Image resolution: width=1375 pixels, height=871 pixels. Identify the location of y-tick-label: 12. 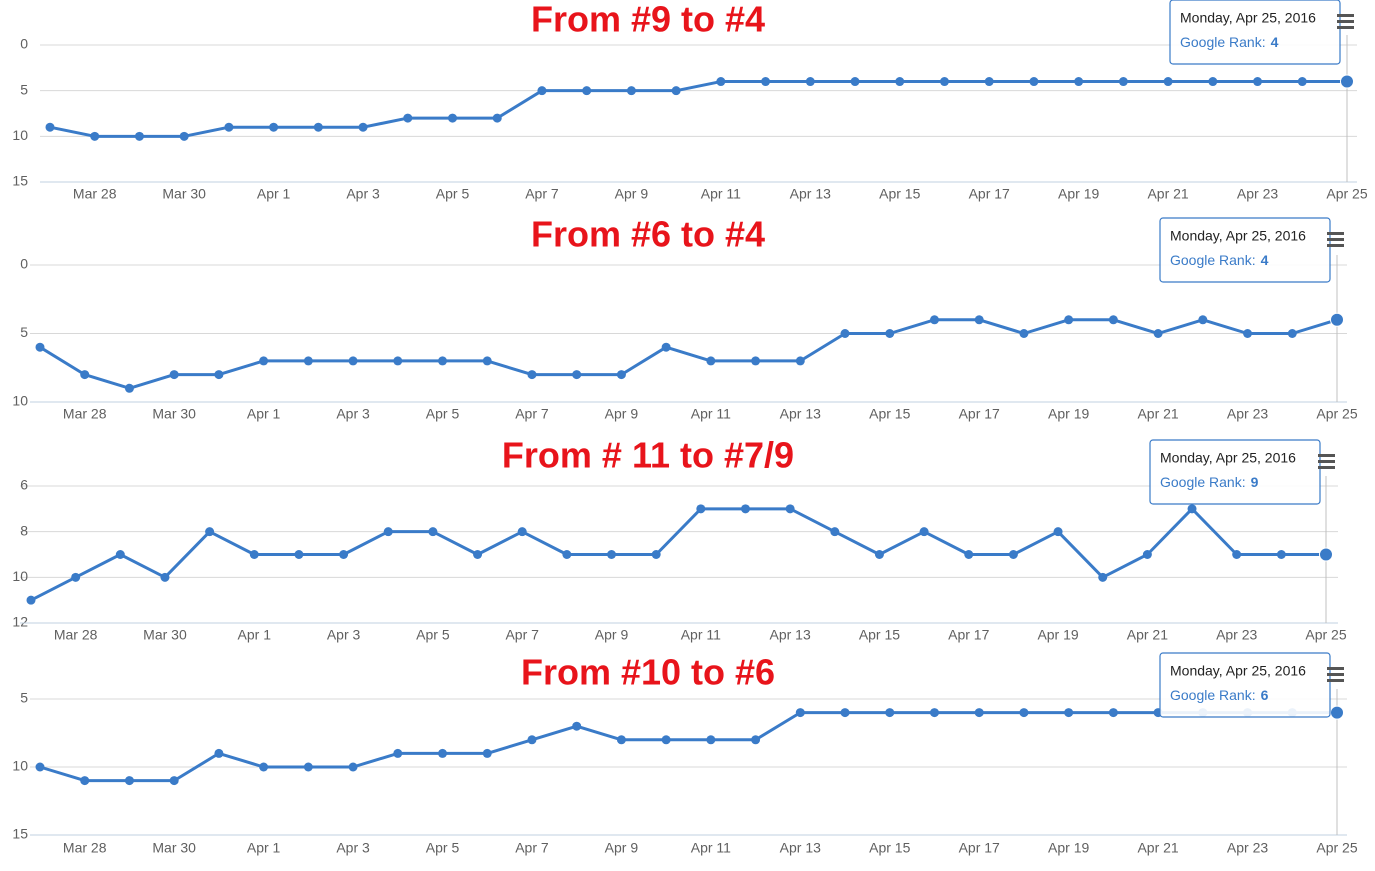
(20, 622).